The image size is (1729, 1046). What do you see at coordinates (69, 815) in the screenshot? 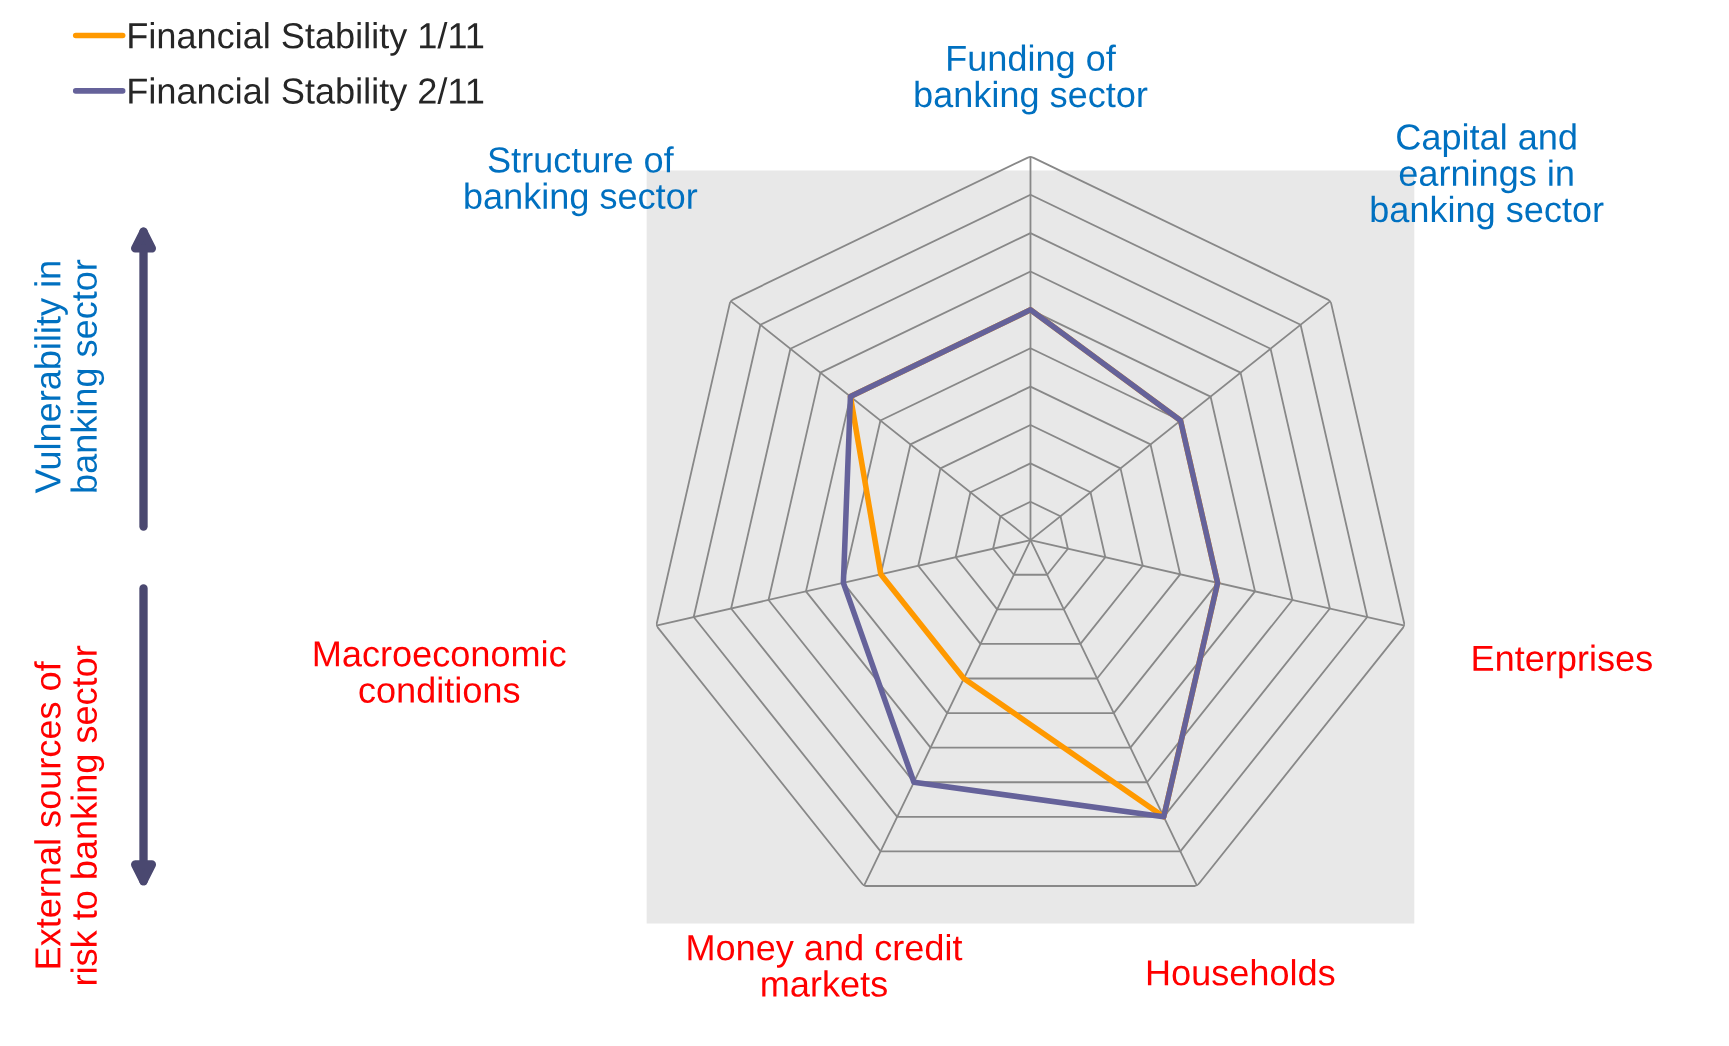
I see `text: External sources of risk to banking sector` at bounding box center [69, 815].